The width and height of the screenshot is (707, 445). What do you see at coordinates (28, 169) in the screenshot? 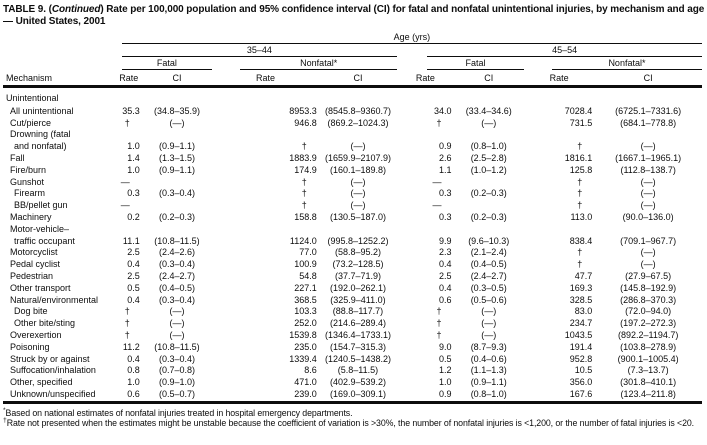
I see `mechanism-cell: Fire/burn` at bounding box center [28, 169].